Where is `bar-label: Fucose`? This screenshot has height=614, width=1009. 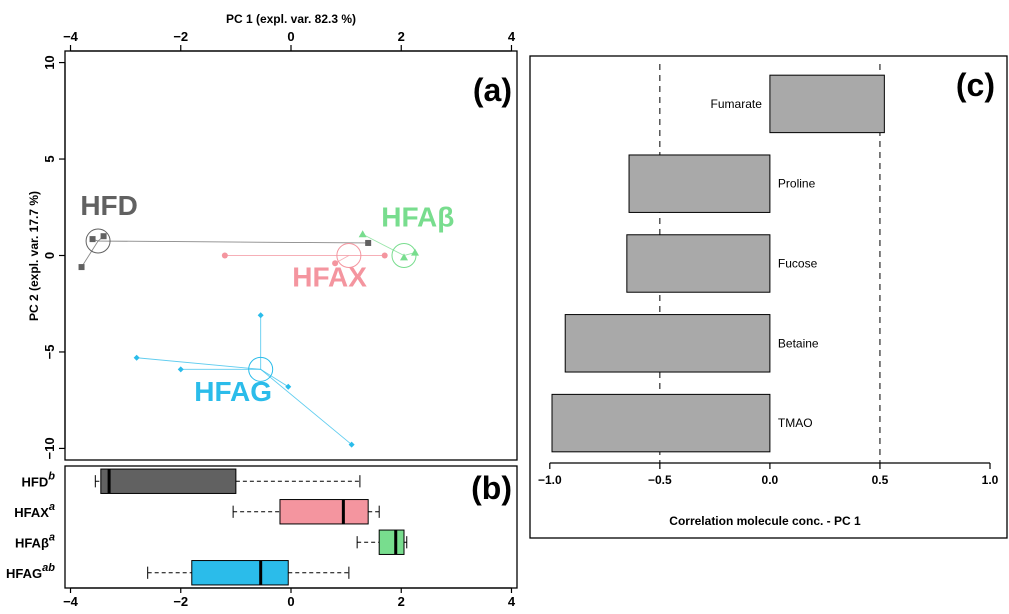
bar-label: Fucose is located at coordinates (798, 264).